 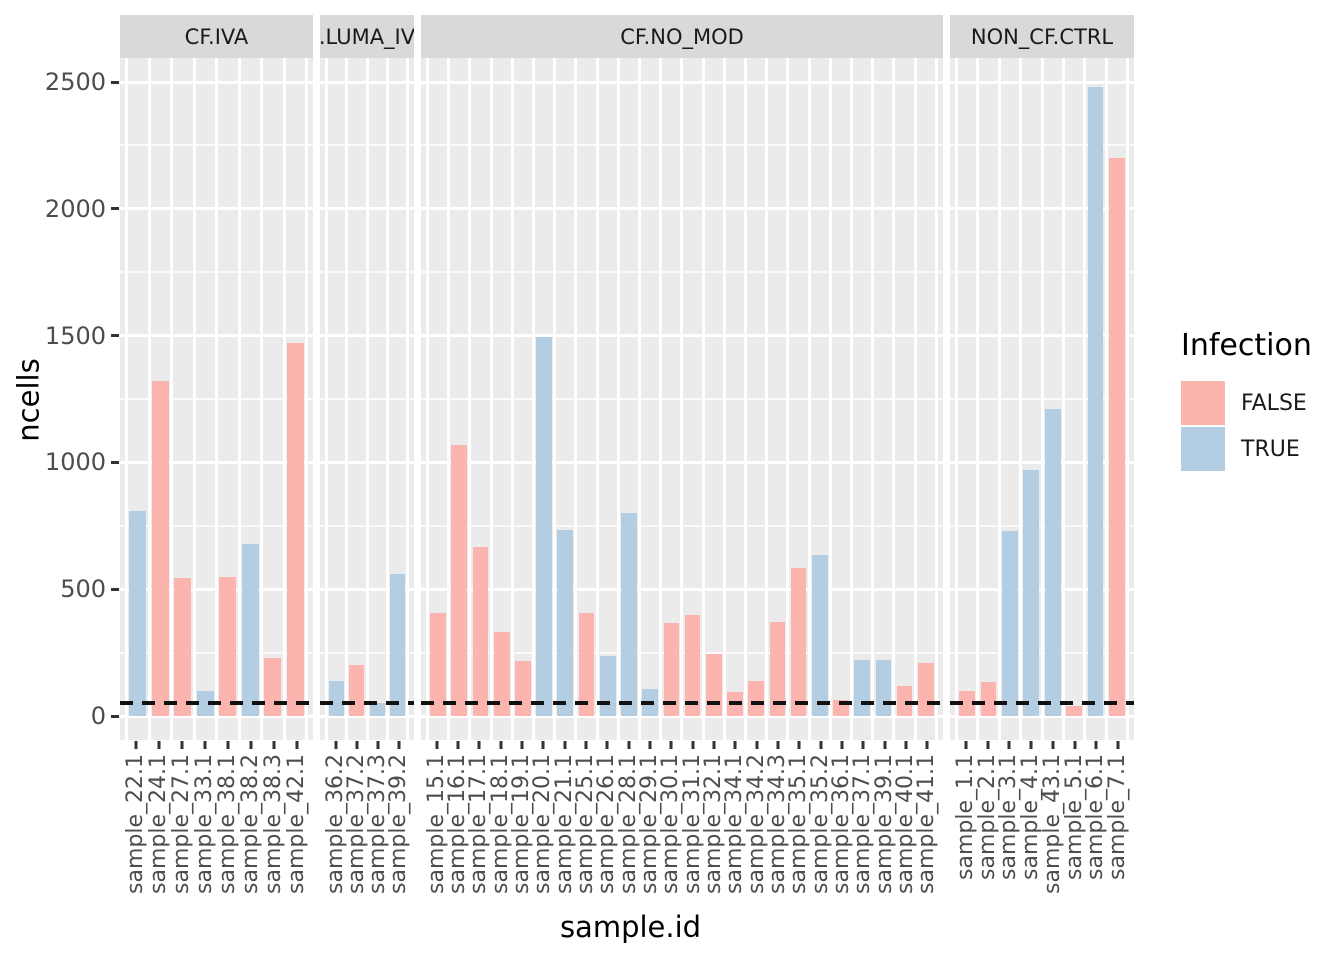 What do you see at coordinates (1246, 449) in the screenshot?
I see `legend-entry: TRUE` at bounding box center [1246, 449].